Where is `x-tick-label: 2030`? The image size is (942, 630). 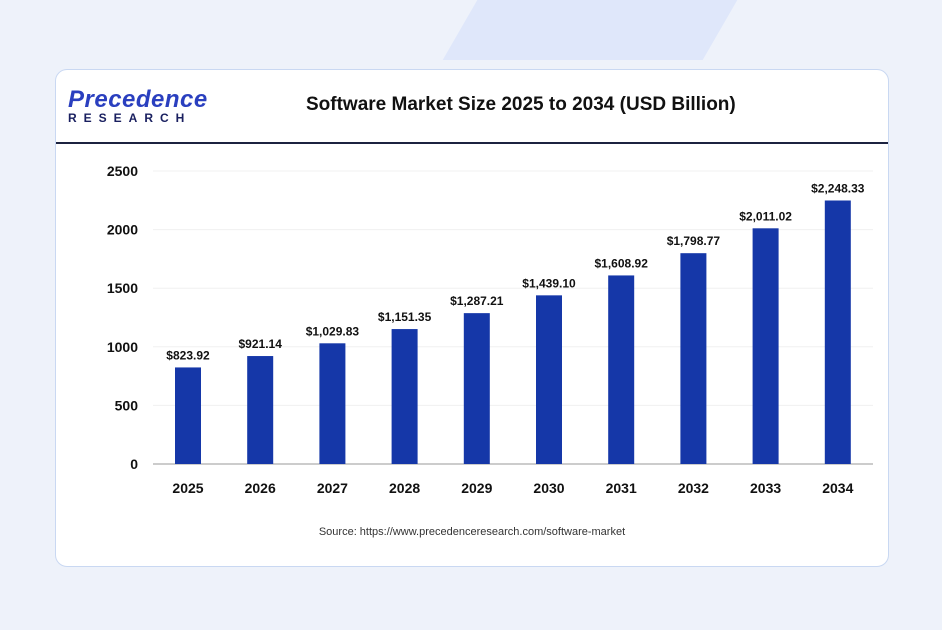
x-tick-label: 2030 is located at coordinates (548, 488).